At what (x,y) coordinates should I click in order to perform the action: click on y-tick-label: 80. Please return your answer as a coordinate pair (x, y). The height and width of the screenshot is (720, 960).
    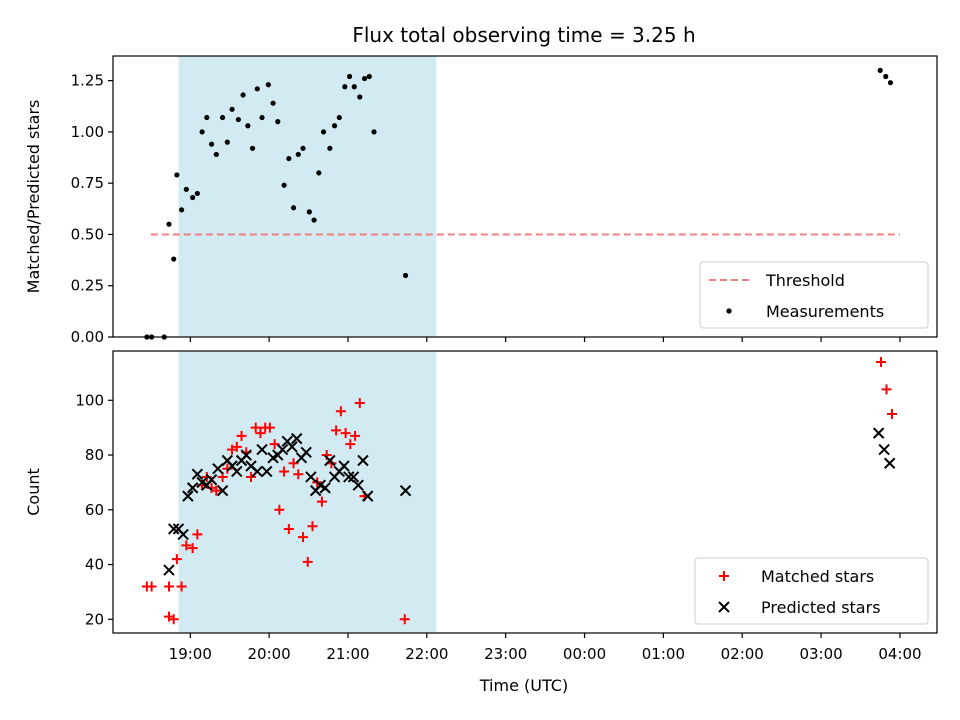
    Looking at the image, I should click on (94, 455).